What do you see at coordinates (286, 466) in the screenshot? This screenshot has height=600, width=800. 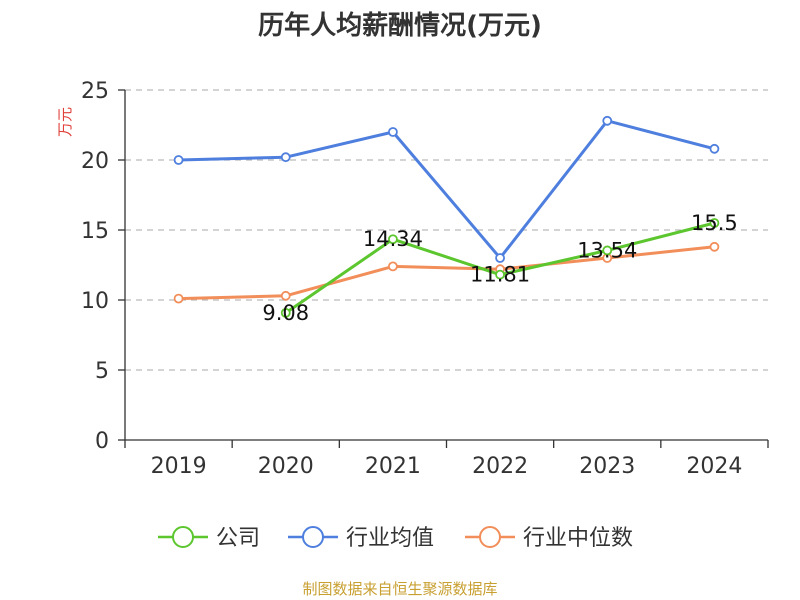 I see `x-tick-label: 2020` at bounding box center [286, 466].